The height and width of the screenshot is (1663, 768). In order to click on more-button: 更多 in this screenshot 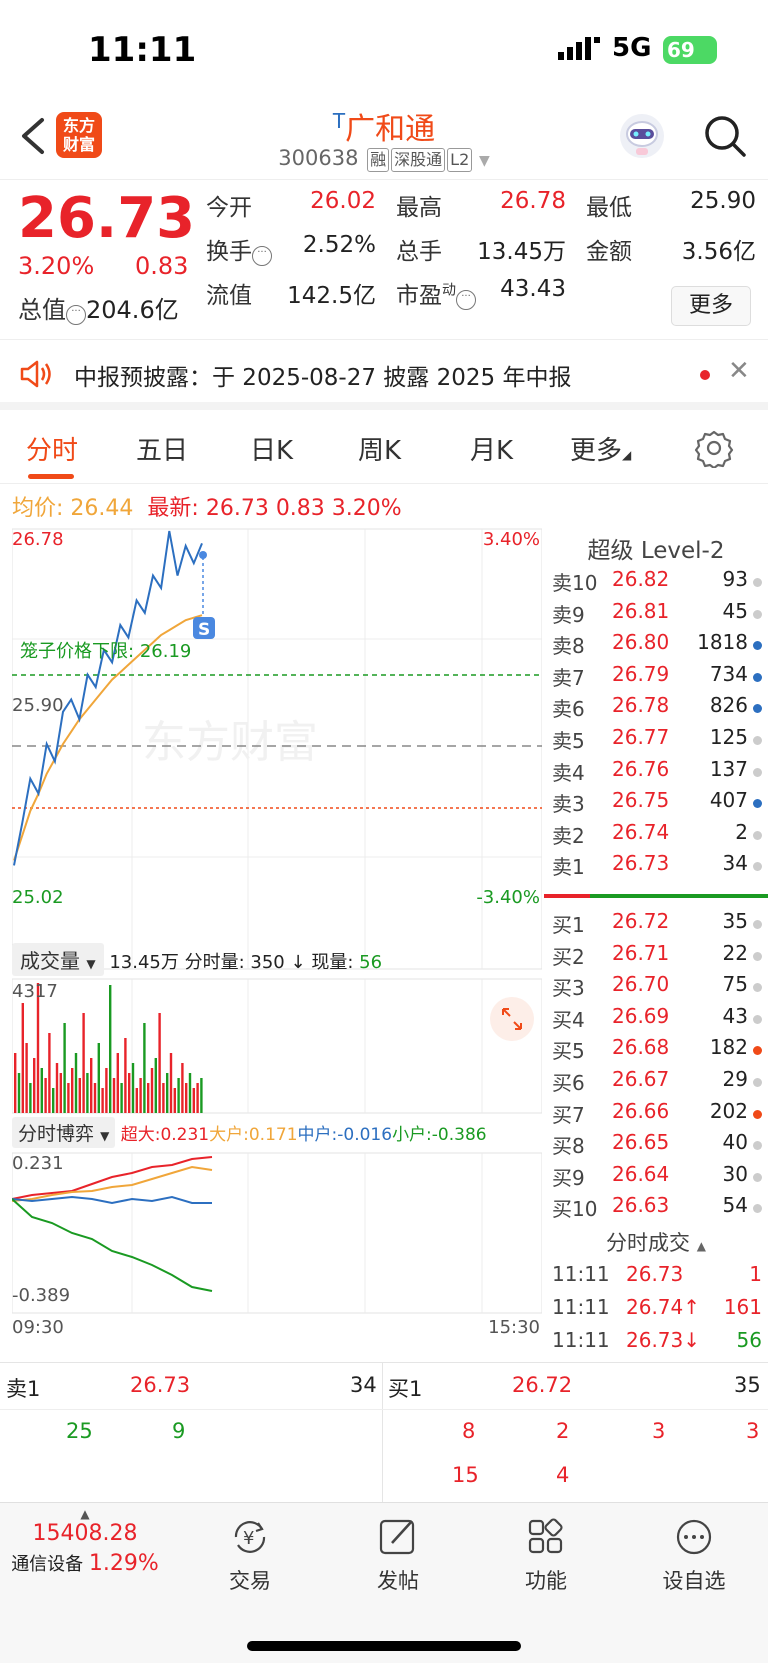, I will do `click(711, 306)`.